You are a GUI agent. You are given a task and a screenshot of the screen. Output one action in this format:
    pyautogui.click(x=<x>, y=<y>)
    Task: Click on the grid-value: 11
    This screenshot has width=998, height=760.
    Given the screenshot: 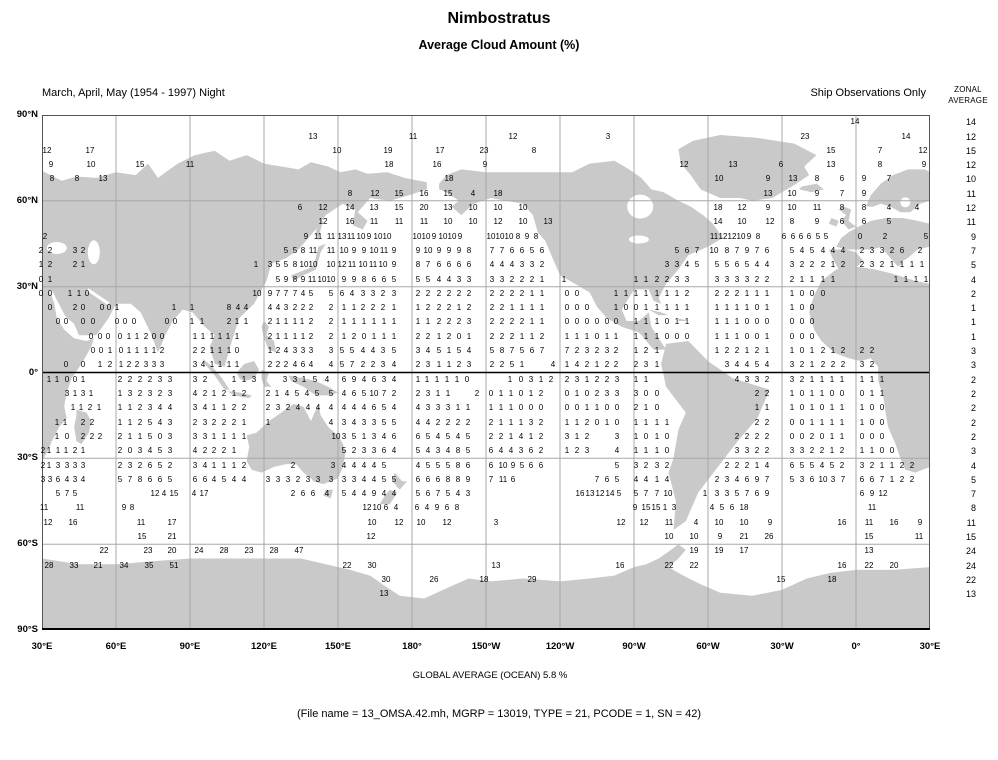 What is the action you would take?
    pyautogui.click(x=331, y=250)
    